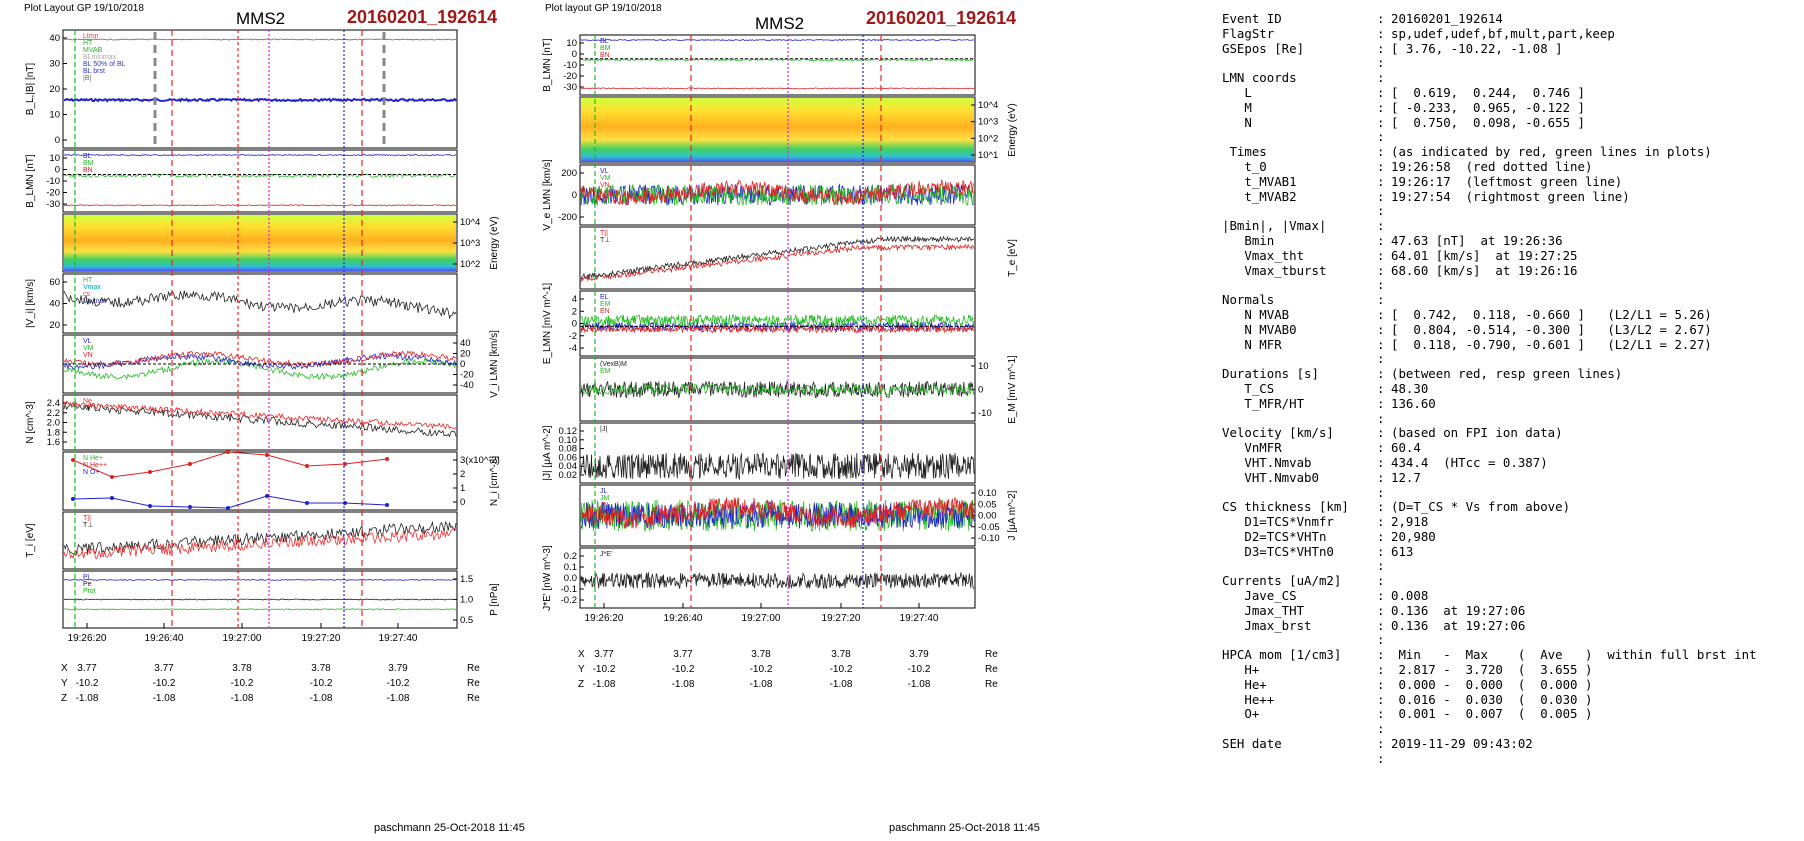  What do you see at coordinates (54, 89) in the screenshot?
I see `left-ytick-label: 20` at bounding box center [54, 89].